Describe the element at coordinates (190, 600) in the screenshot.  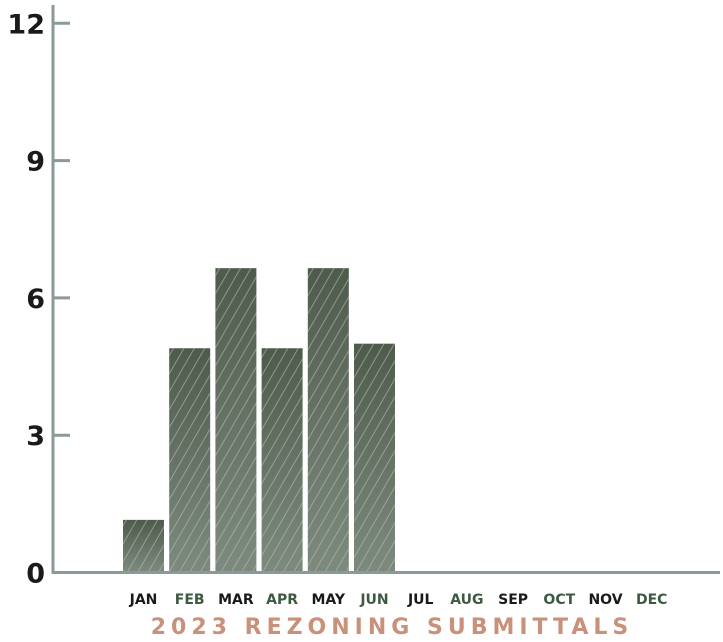
I see `x-tick-label-feb: FEB` at that location.